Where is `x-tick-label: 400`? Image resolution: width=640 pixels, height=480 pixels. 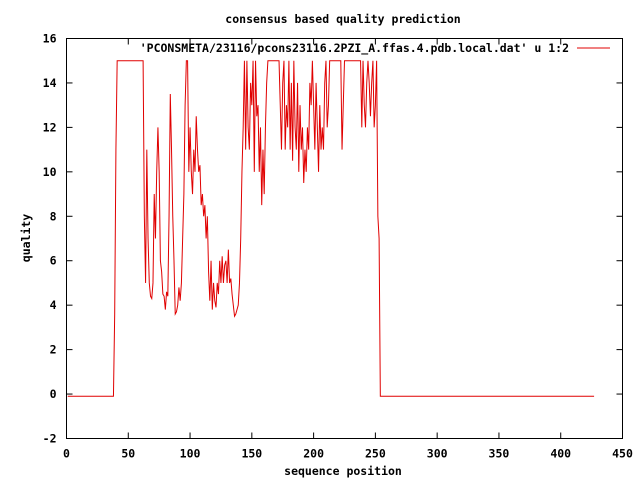 x-tick-label: 400 is located at coordinates (560, 454).